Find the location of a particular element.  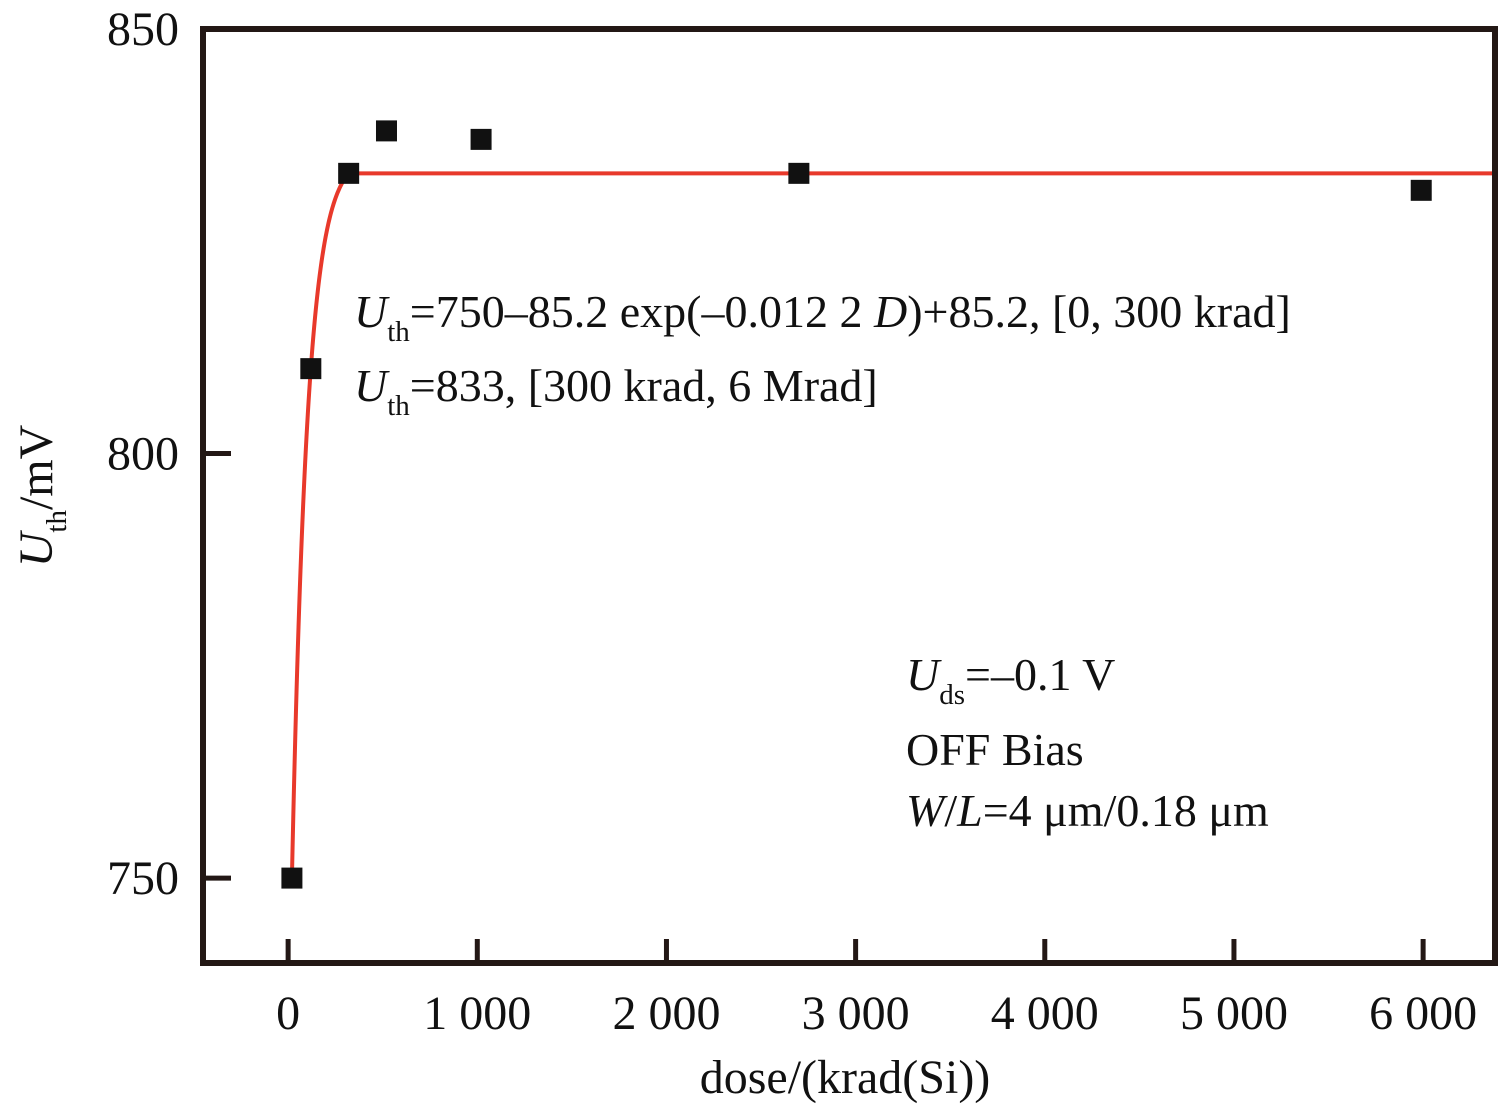

condition-uds: Uds=–0.1 V is located at coordinates (1010, 680).